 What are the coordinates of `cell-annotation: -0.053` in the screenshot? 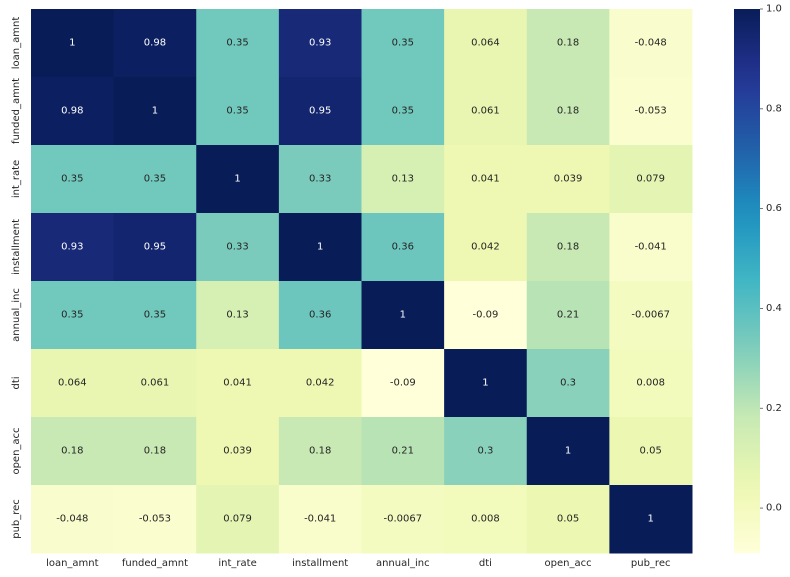 It's located at (155, 519).